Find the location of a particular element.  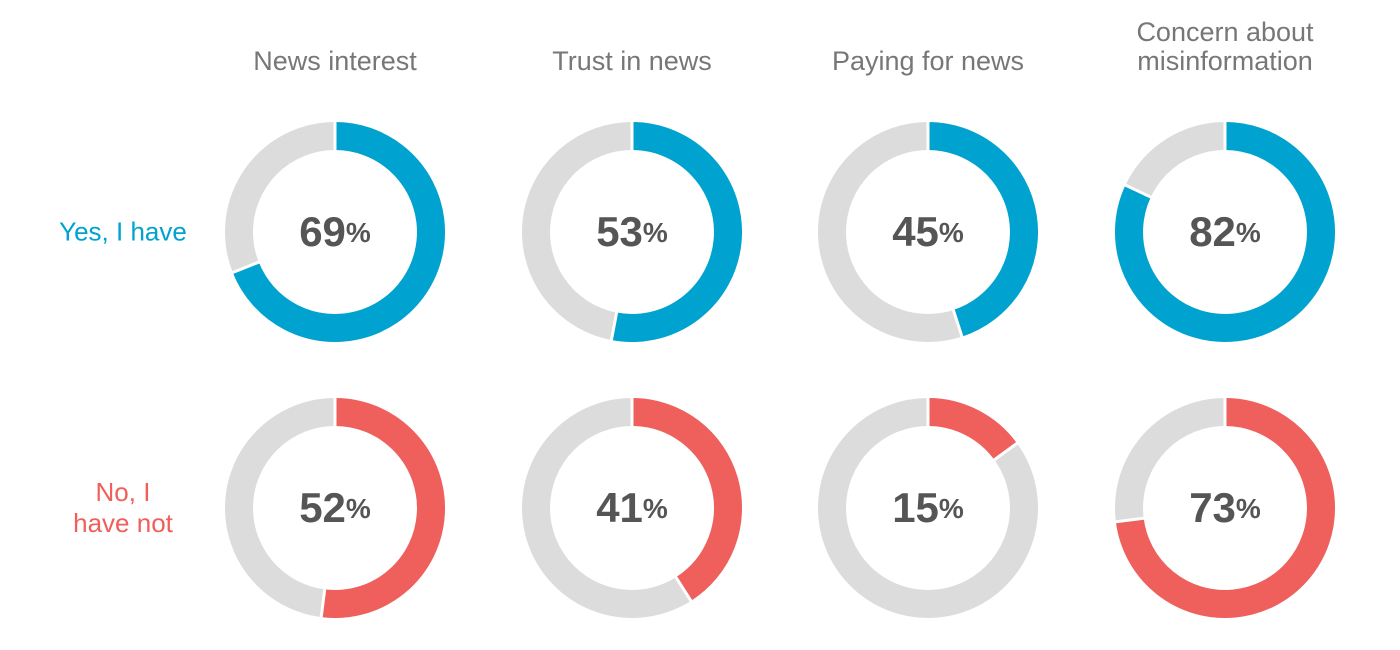

value-label: 53% is located at coordinates (632, 231).